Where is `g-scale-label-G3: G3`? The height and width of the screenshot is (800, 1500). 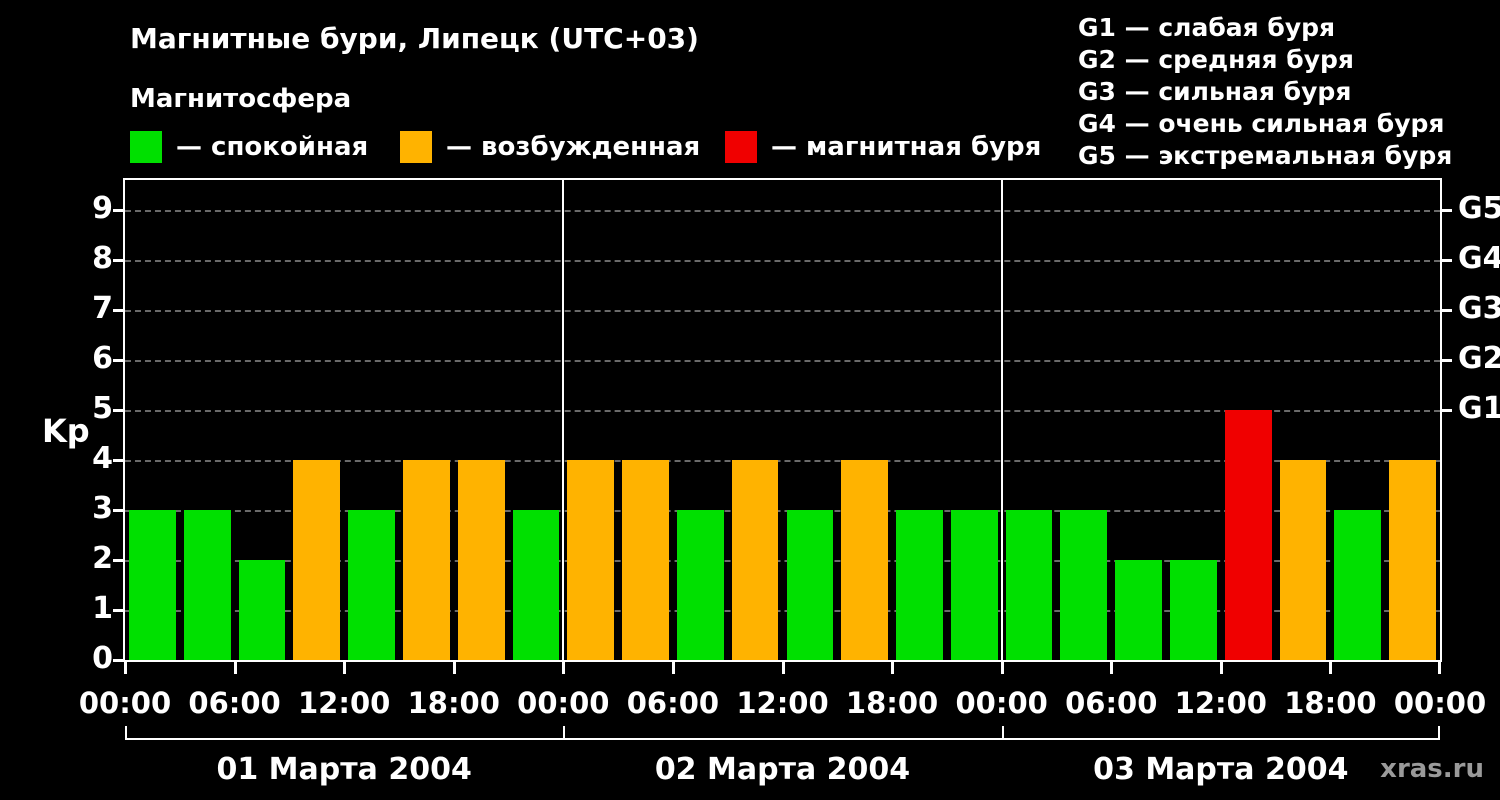
g-scale-label-G3: G3 is located at coordinates (1479, 308).